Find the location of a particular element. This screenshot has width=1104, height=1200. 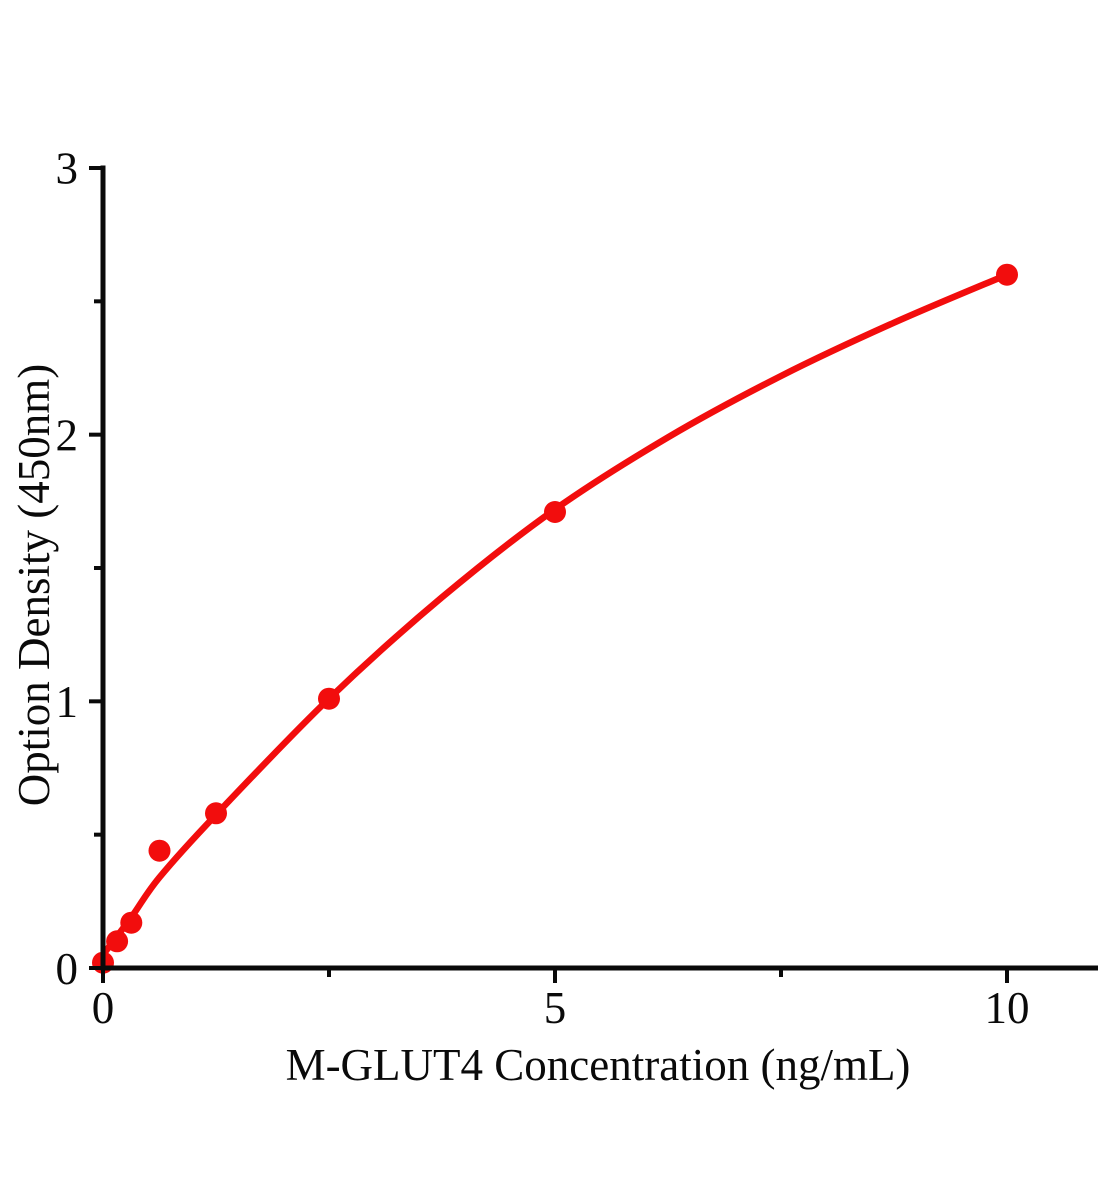

x-tick-label: 10 is located at coordinates (1007, 1008).